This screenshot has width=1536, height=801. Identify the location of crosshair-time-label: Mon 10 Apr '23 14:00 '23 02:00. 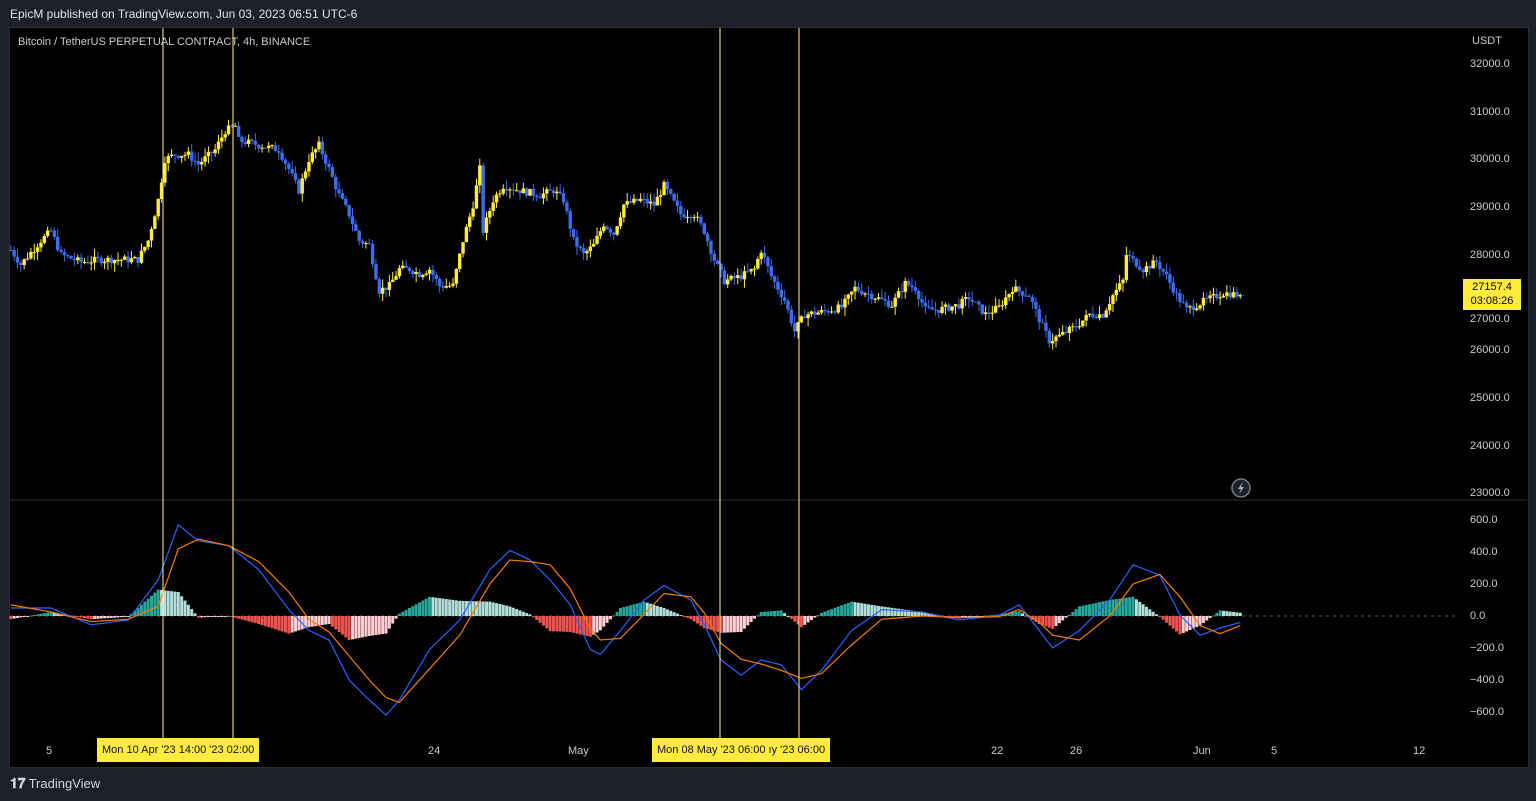
(178, 750).